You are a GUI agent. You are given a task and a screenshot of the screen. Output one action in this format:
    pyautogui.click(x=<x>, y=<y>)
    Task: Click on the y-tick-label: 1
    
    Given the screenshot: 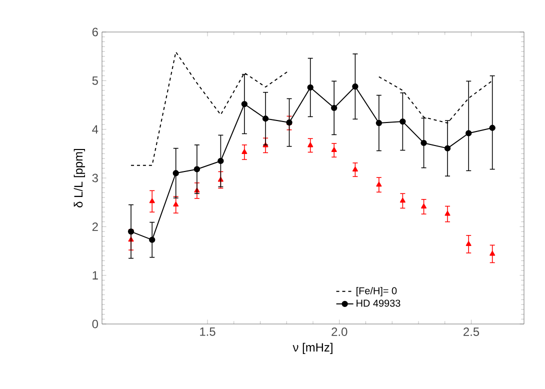 What is the action you would take?
    pyautogui.click(x=95, y=275)
    